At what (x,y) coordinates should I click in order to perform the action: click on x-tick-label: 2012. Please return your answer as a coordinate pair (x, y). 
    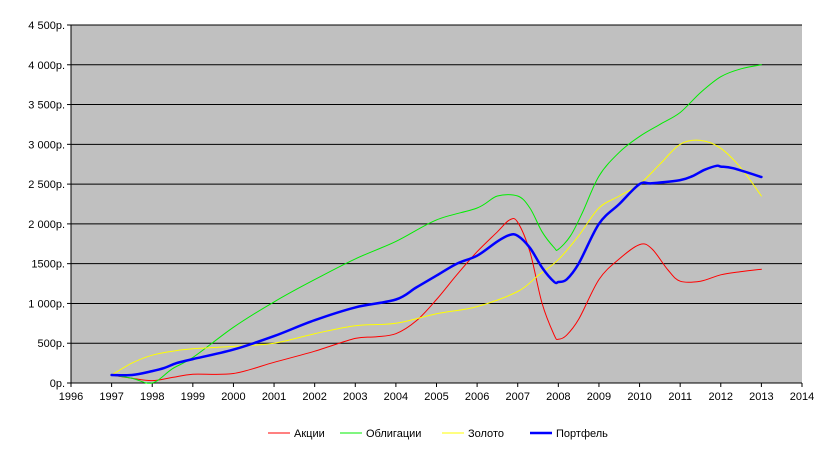
    Looking at the image, I should click on (721, 397).